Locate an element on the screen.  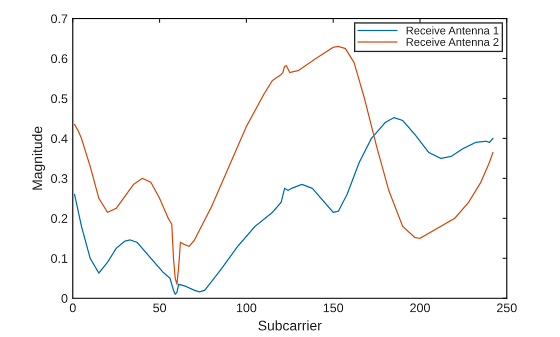
x-tick-label: 200 is located at coordinates (420, 307).